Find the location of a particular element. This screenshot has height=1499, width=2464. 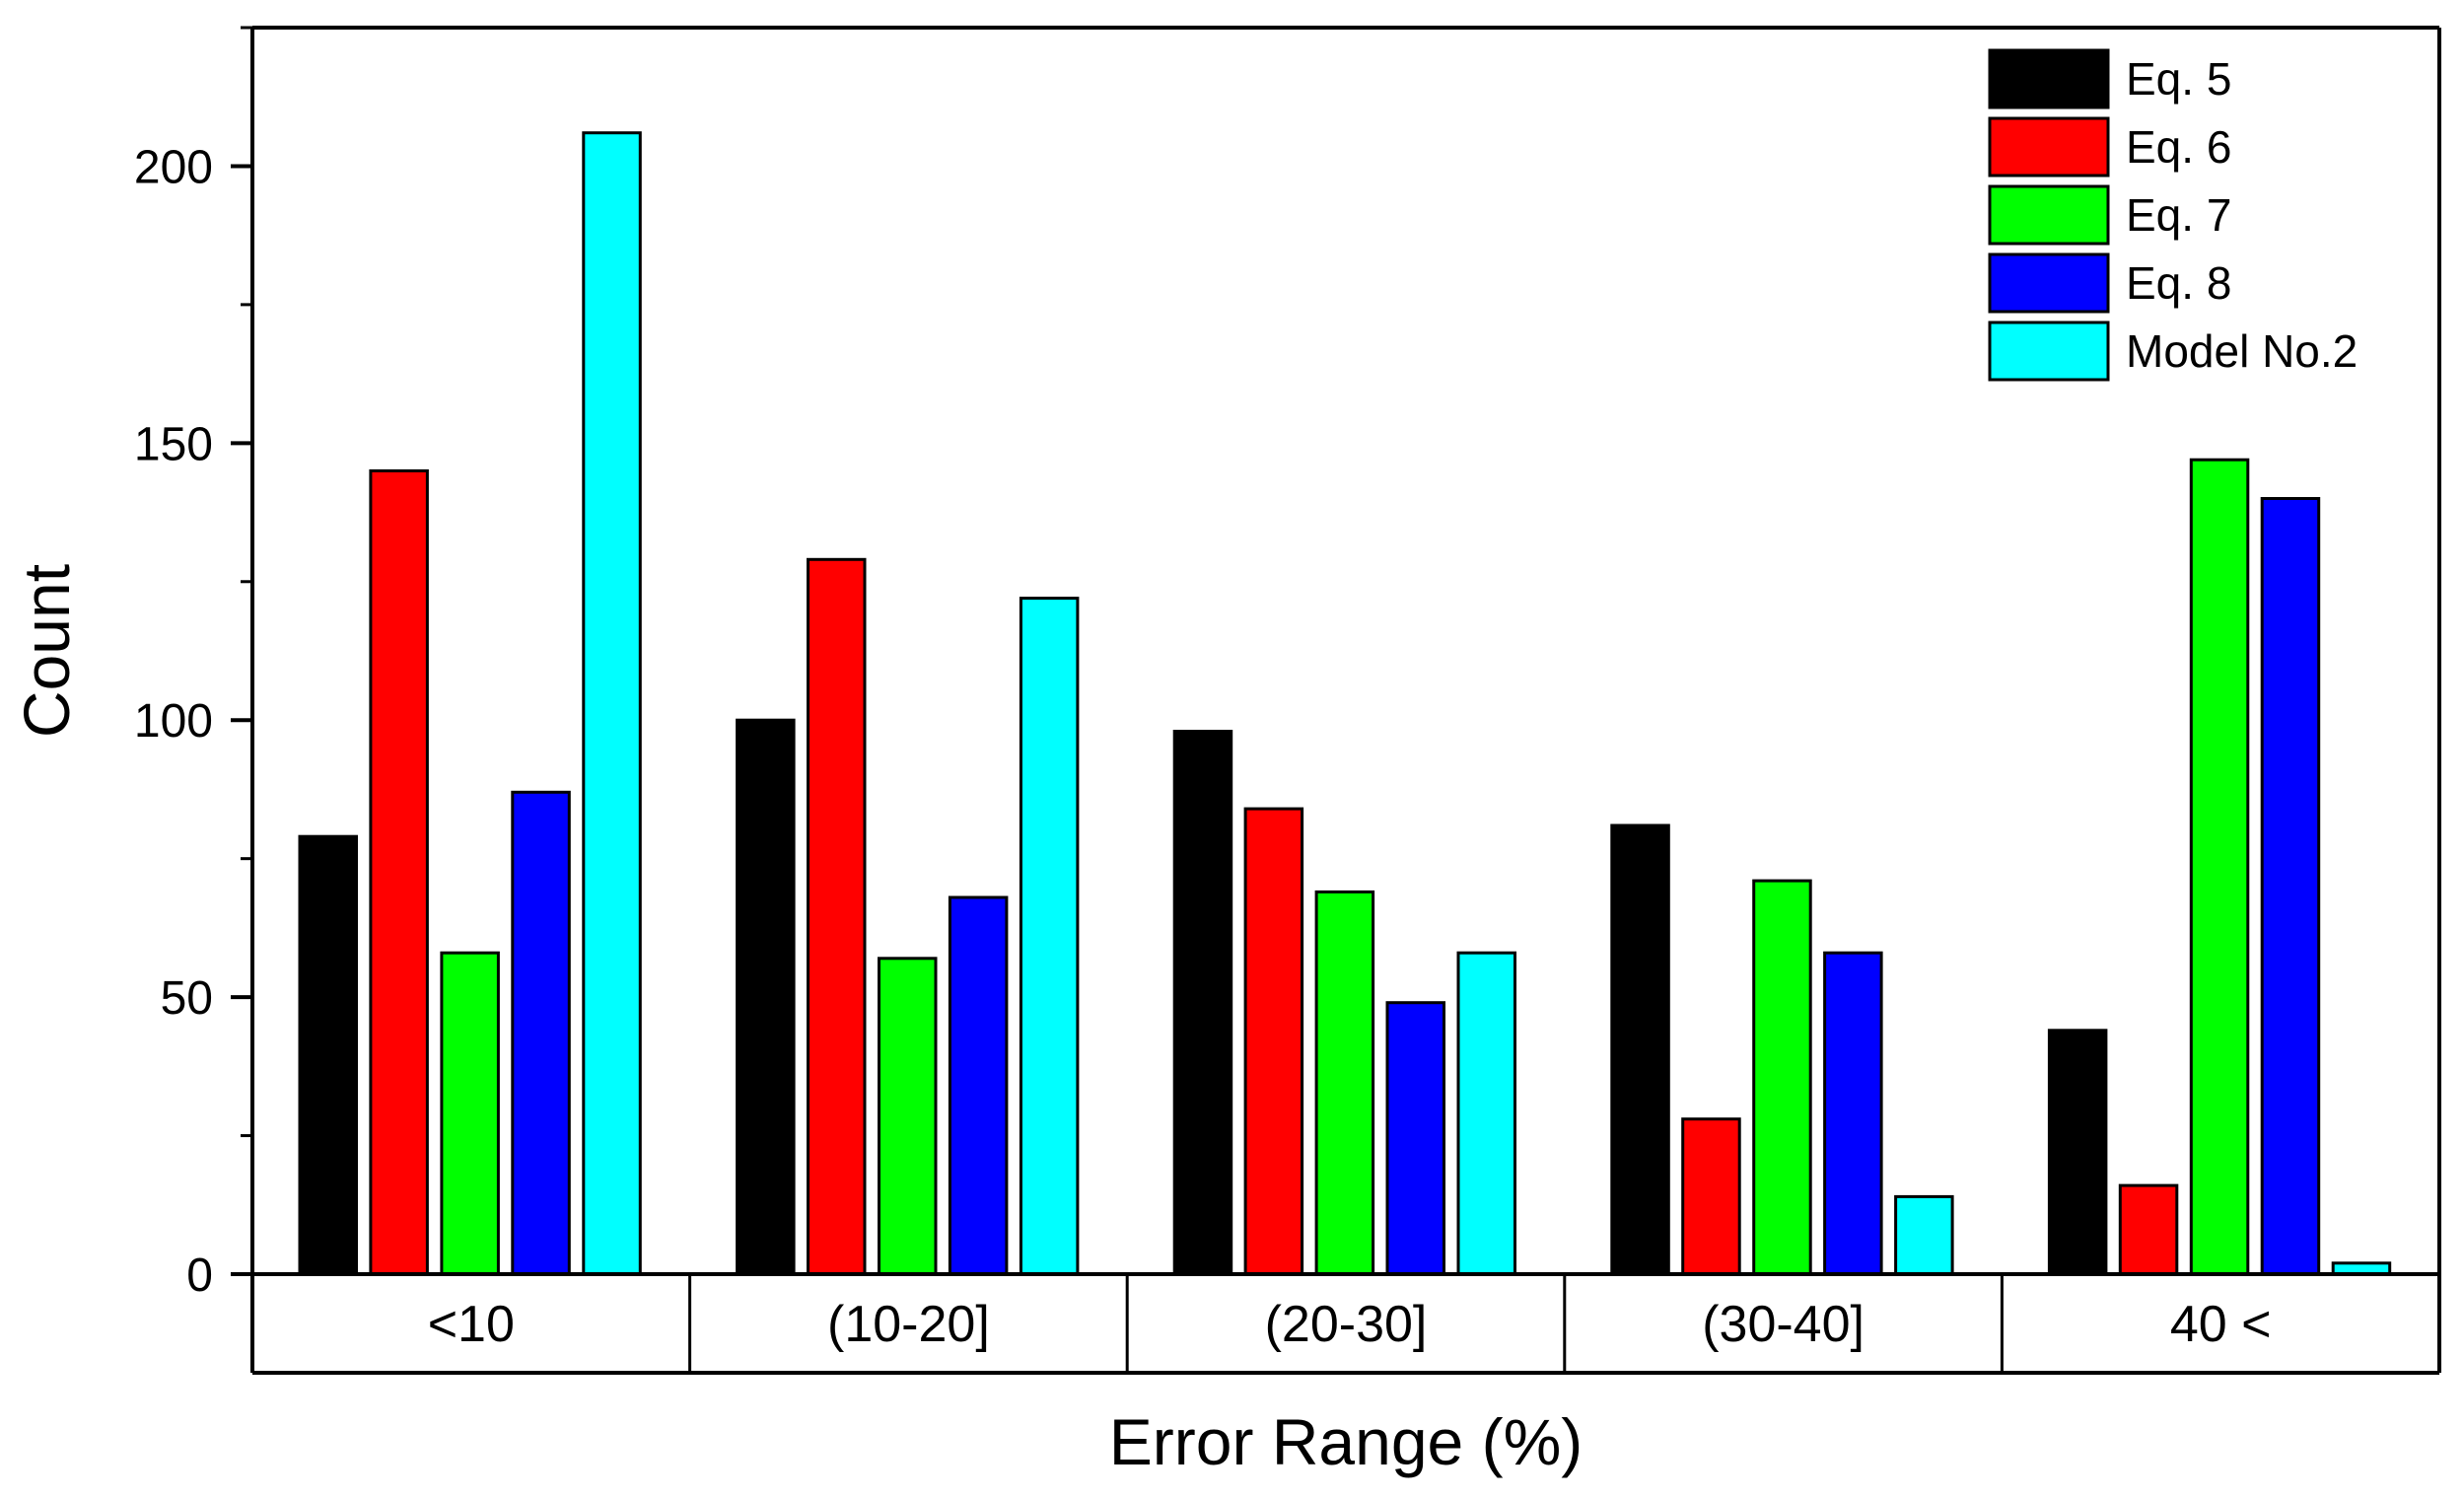

legend: Eq. 5 Eq. 6 Eq. 7 Eq. 8 Model No.2 is located at coordinates (2173, 215).